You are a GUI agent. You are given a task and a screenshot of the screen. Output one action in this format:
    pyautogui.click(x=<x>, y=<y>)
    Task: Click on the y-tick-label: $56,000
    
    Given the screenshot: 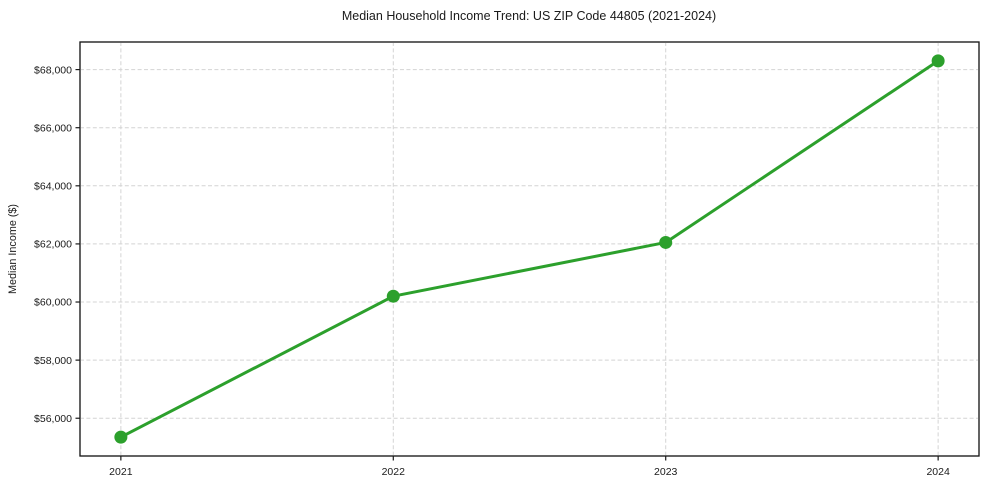 What is the action you would take?
    pyautogui.click(x=53, y=419)
    